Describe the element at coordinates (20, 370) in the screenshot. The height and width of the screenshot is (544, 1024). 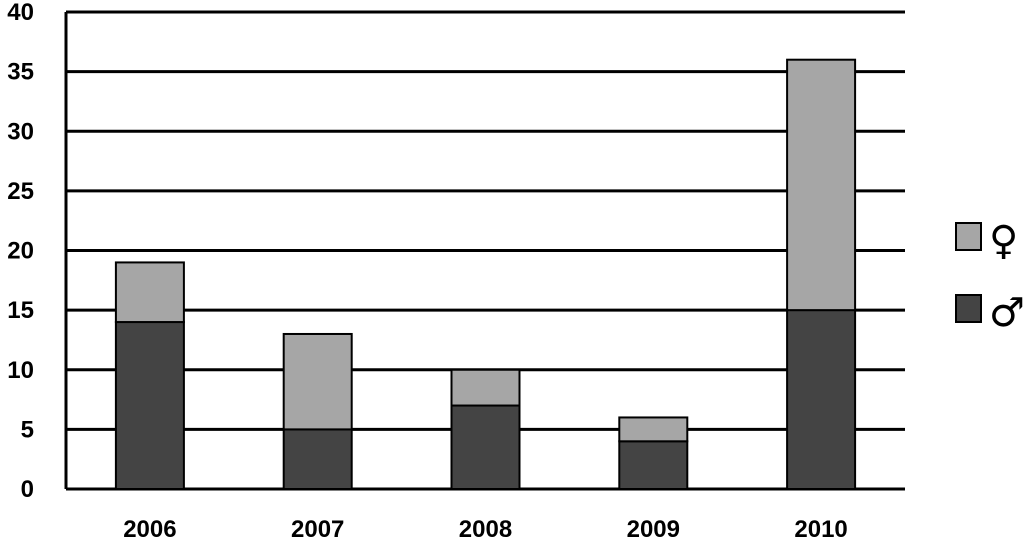
I see `y-tick-label: 10` at that location.